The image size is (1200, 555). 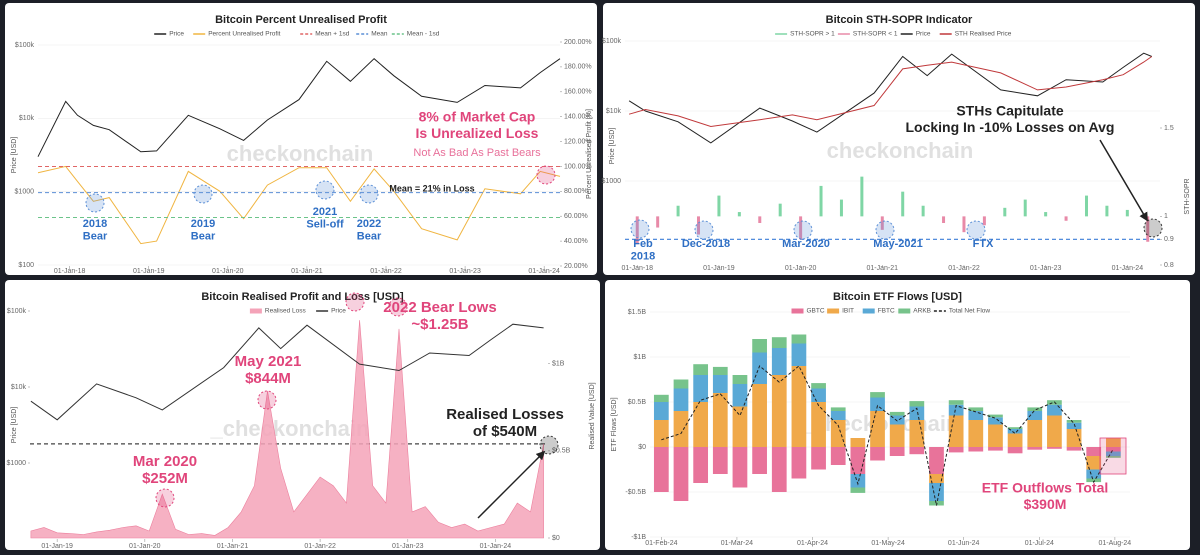 I want to click on annotation: Mar-2020, so click(x=806, y=244).